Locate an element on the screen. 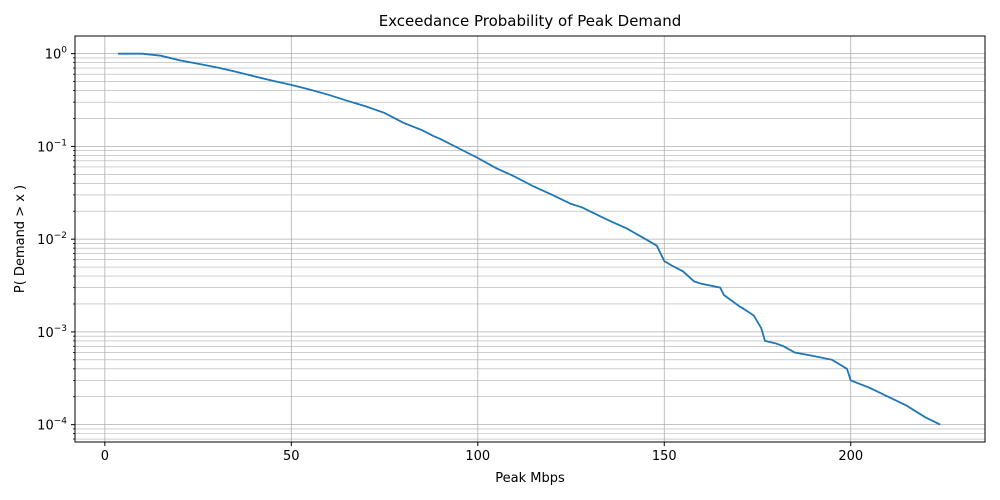 The width and height of the screenshot is (1000, 500). x-tick-label: 200 is located at coordinates (850, 456).